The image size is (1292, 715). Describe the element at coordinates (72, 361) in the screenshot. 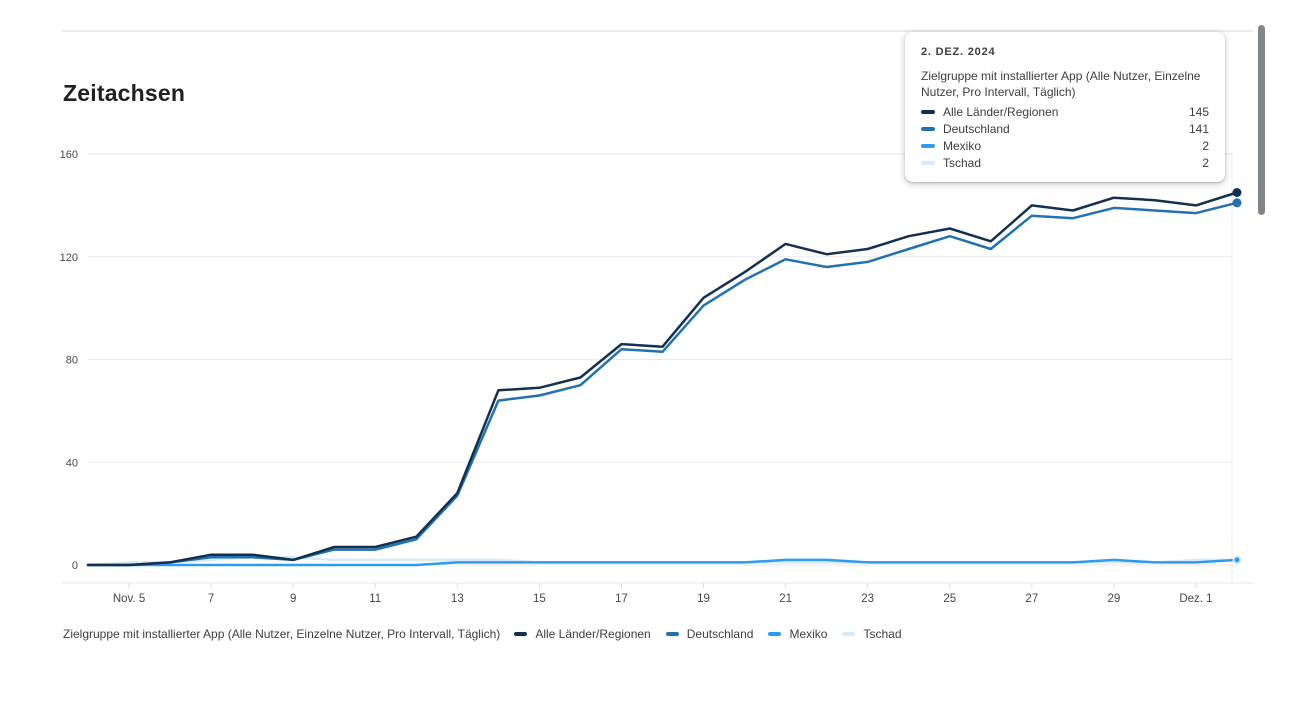

I see `y-tick-label: 80` at that location.